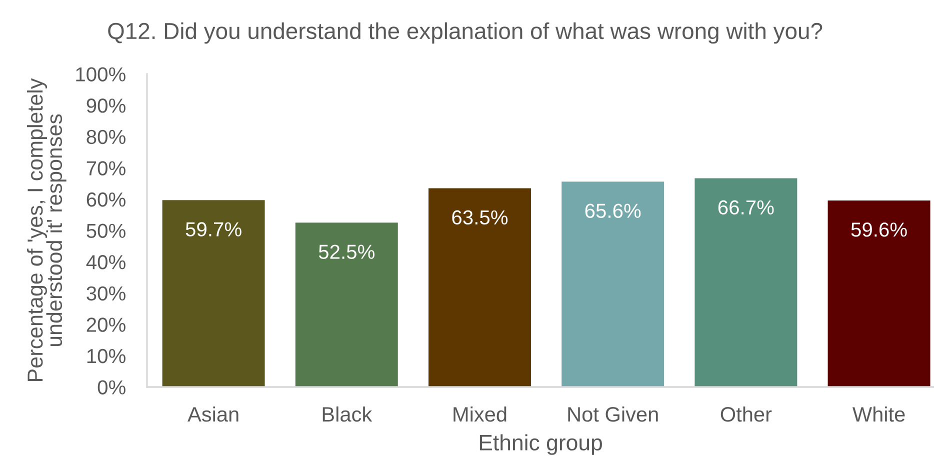 The height and width of the screenshot is (469, 934). Describe the element at coordinates (347, 414) in the screenshot. I see `x-tick-label: Black` at that location.